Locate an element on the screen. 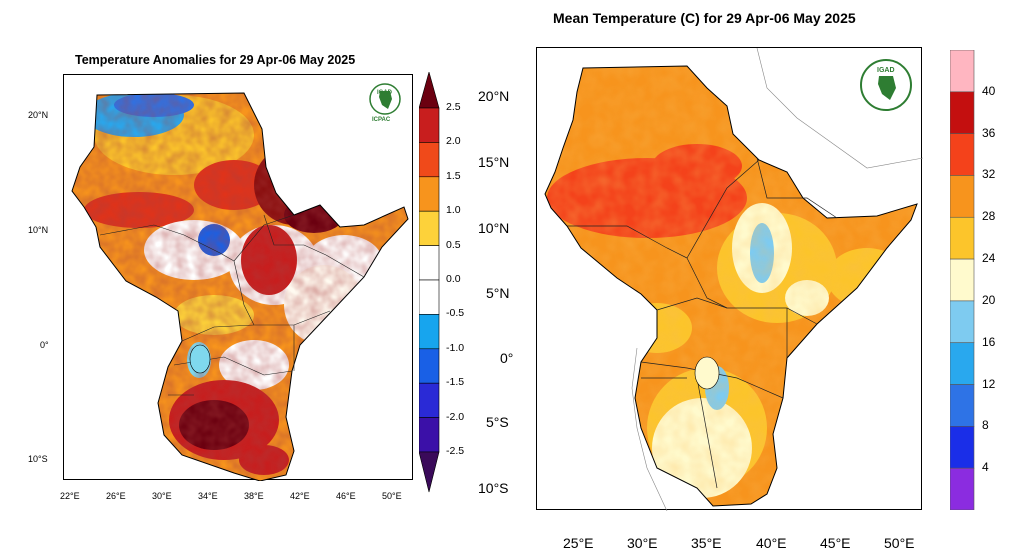  colorbar-tick-label: 32 is located at coordinates (989, 174).